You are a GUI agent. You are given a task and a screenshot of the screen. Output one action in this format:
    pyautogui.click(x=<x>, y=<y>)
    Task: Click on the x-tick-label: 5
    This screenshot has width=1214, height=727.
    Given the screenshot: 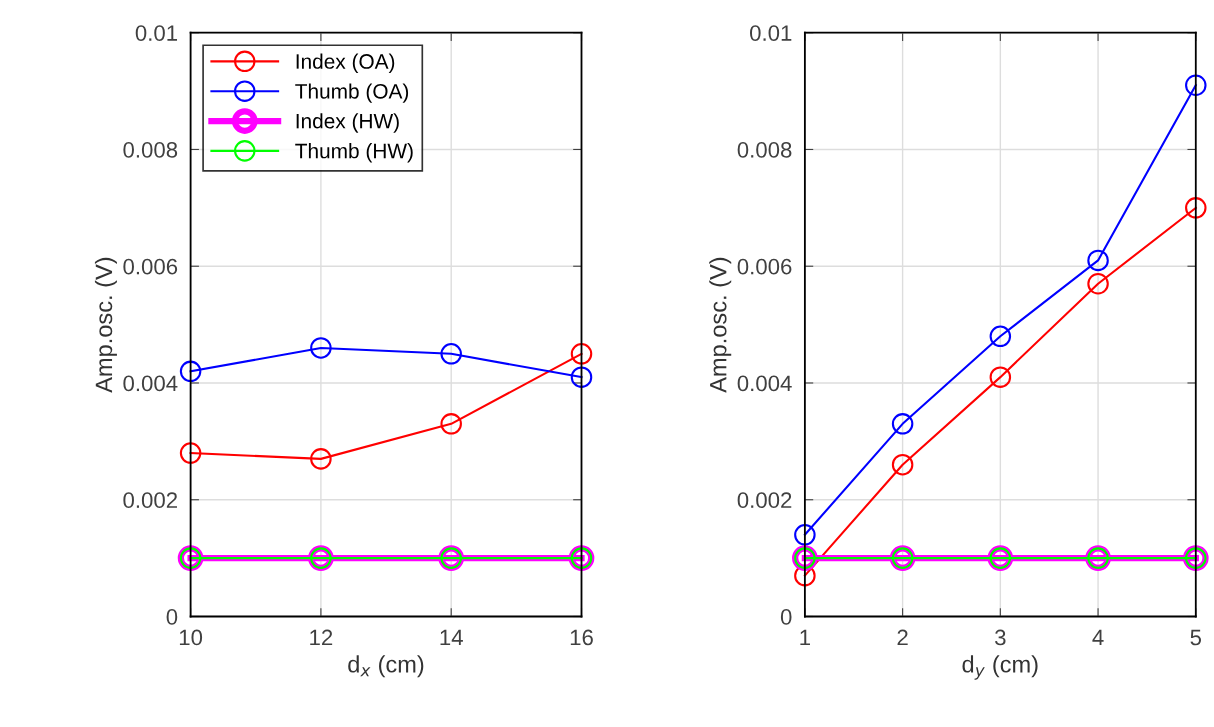 What is the action you would take?
    pyautogui.click(x=1196, y=637)
    